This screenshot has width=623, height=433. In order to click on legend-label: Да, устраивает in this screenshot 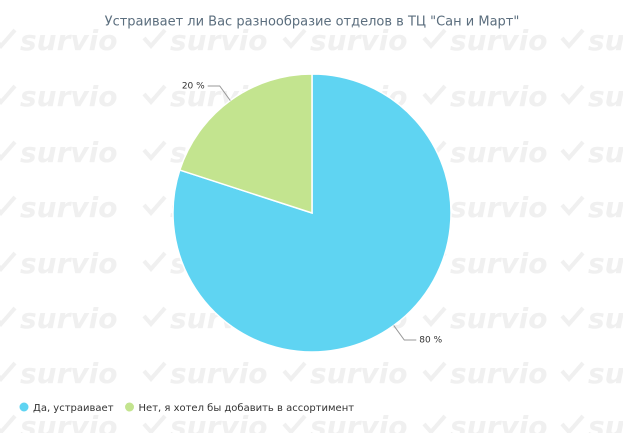, I will do `click(73, 408)`.